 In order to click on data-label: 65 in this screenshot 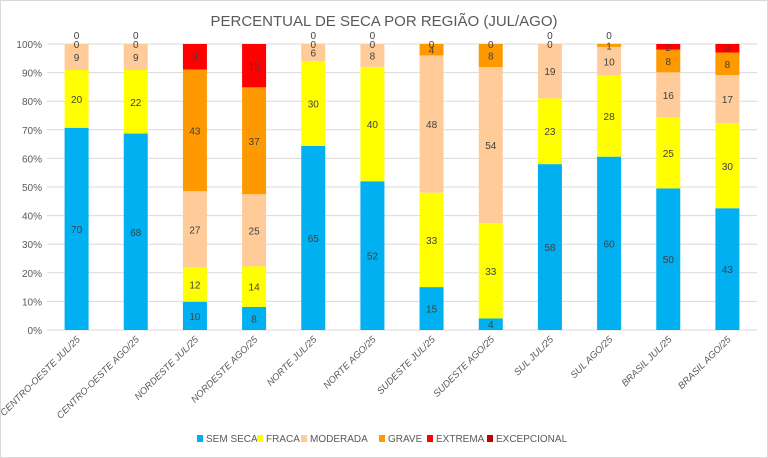, I will do `click(314, 239)`.